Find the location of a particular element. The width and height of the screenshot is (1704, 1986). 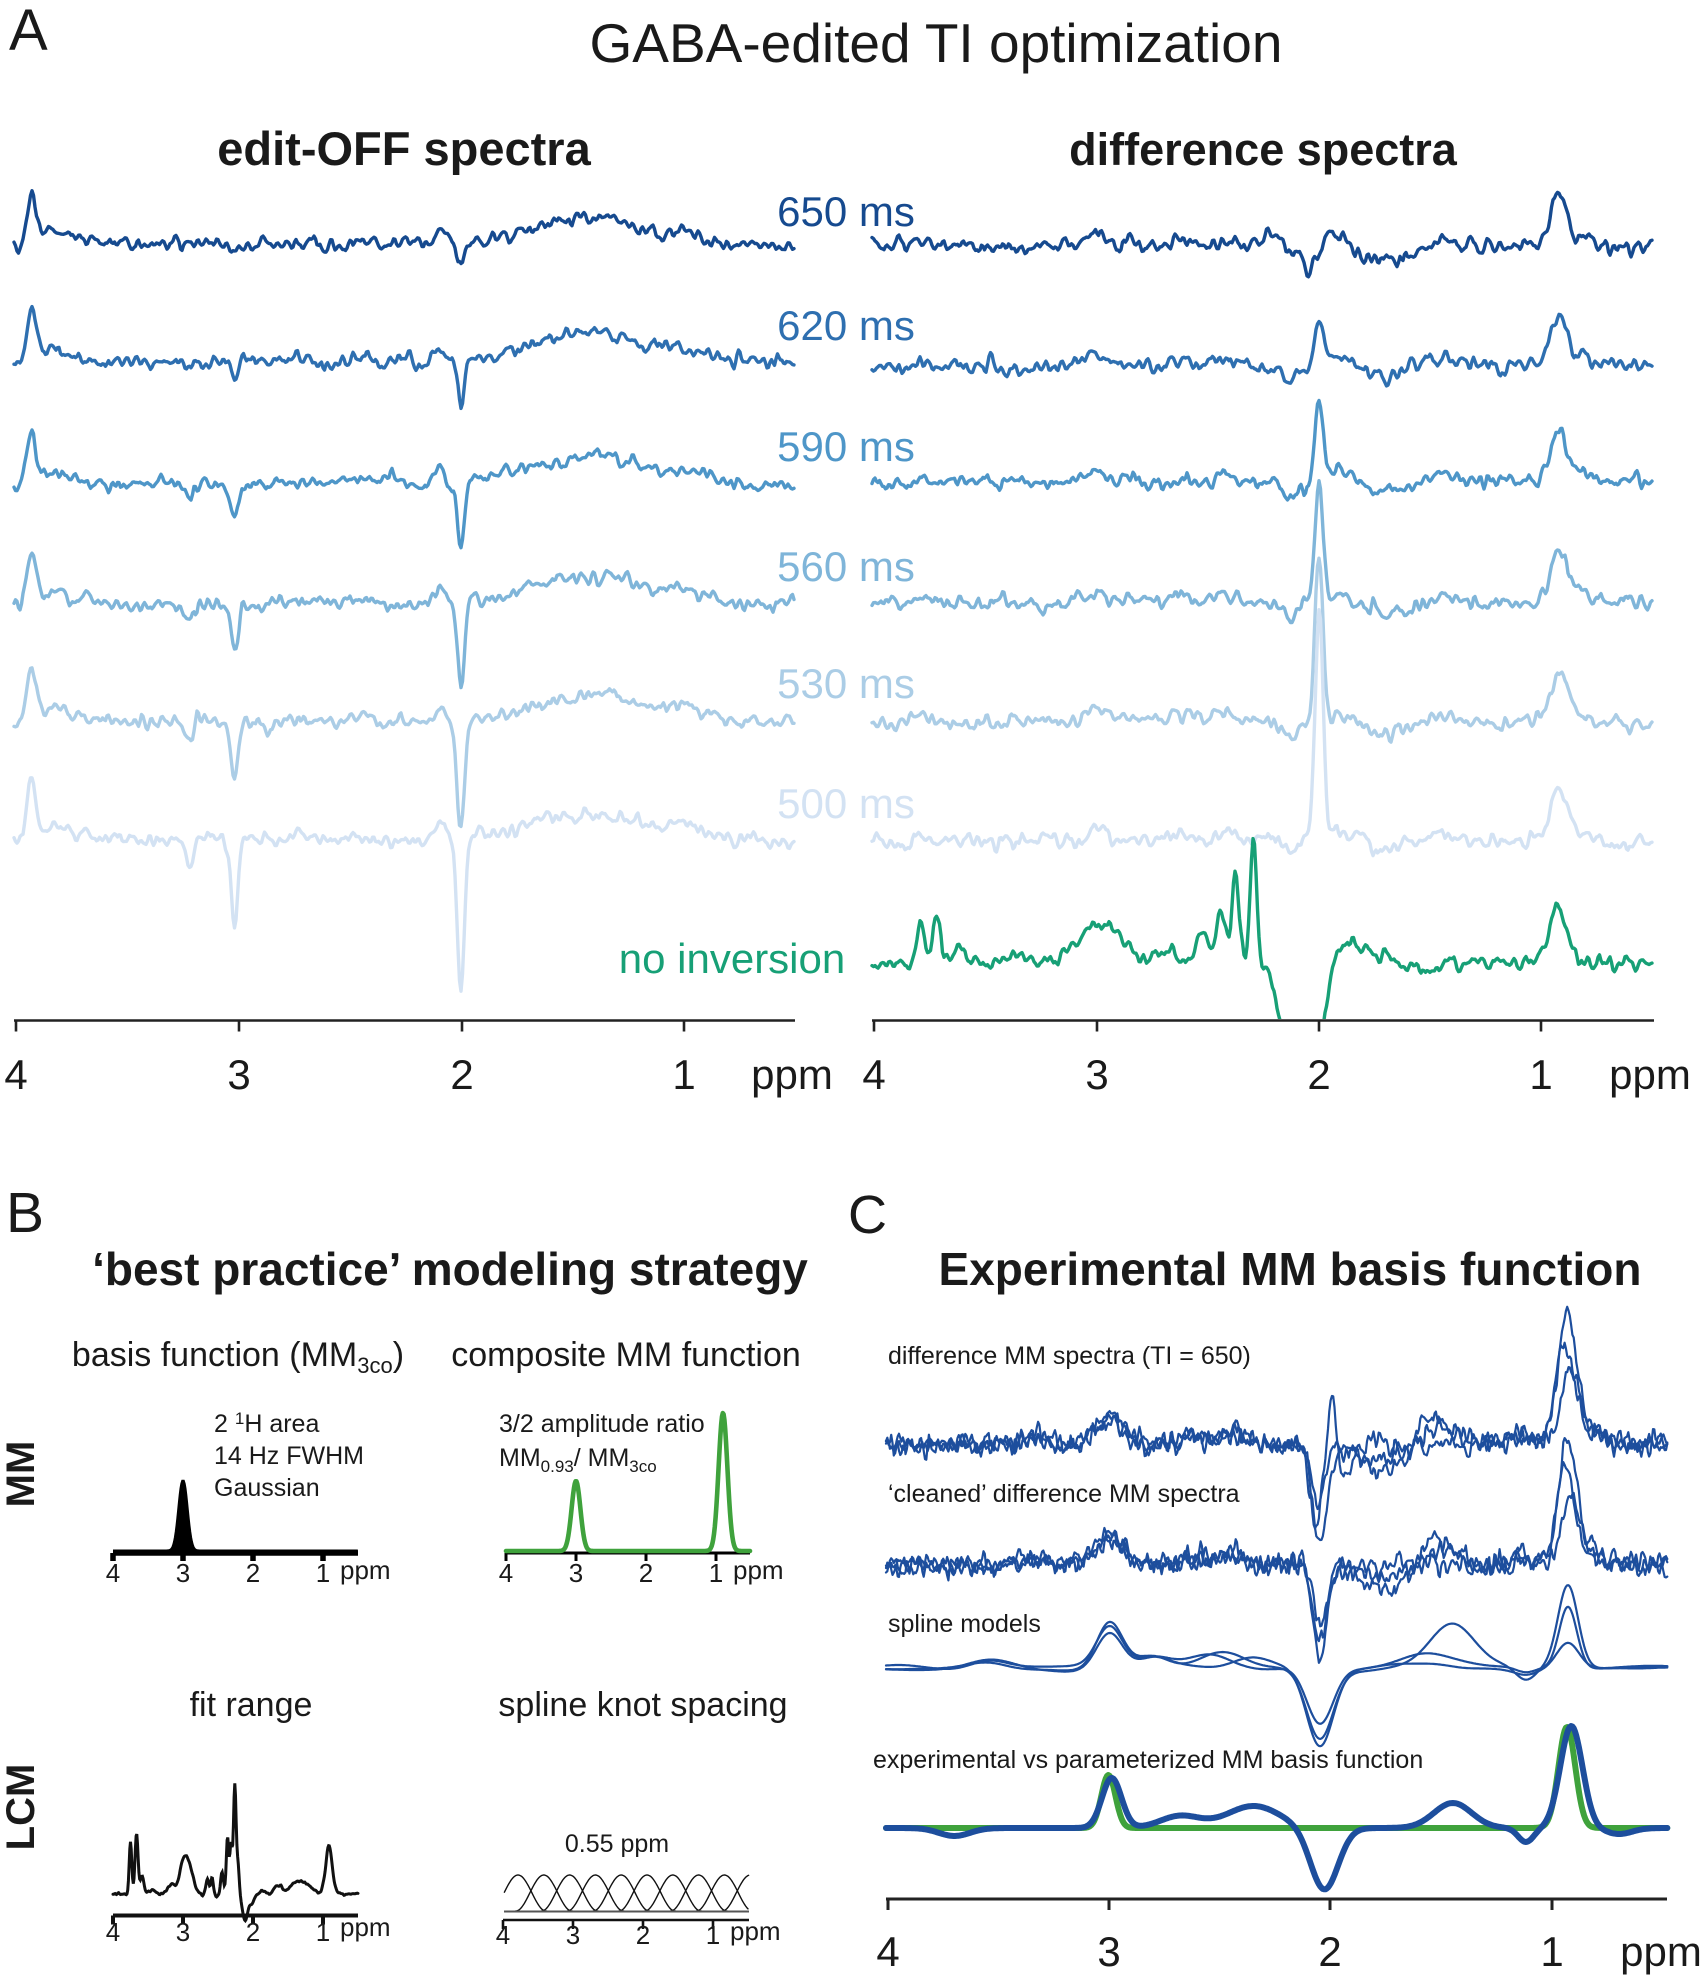

svg-text: spline knot spacing is located at coordinates (642, 1705).